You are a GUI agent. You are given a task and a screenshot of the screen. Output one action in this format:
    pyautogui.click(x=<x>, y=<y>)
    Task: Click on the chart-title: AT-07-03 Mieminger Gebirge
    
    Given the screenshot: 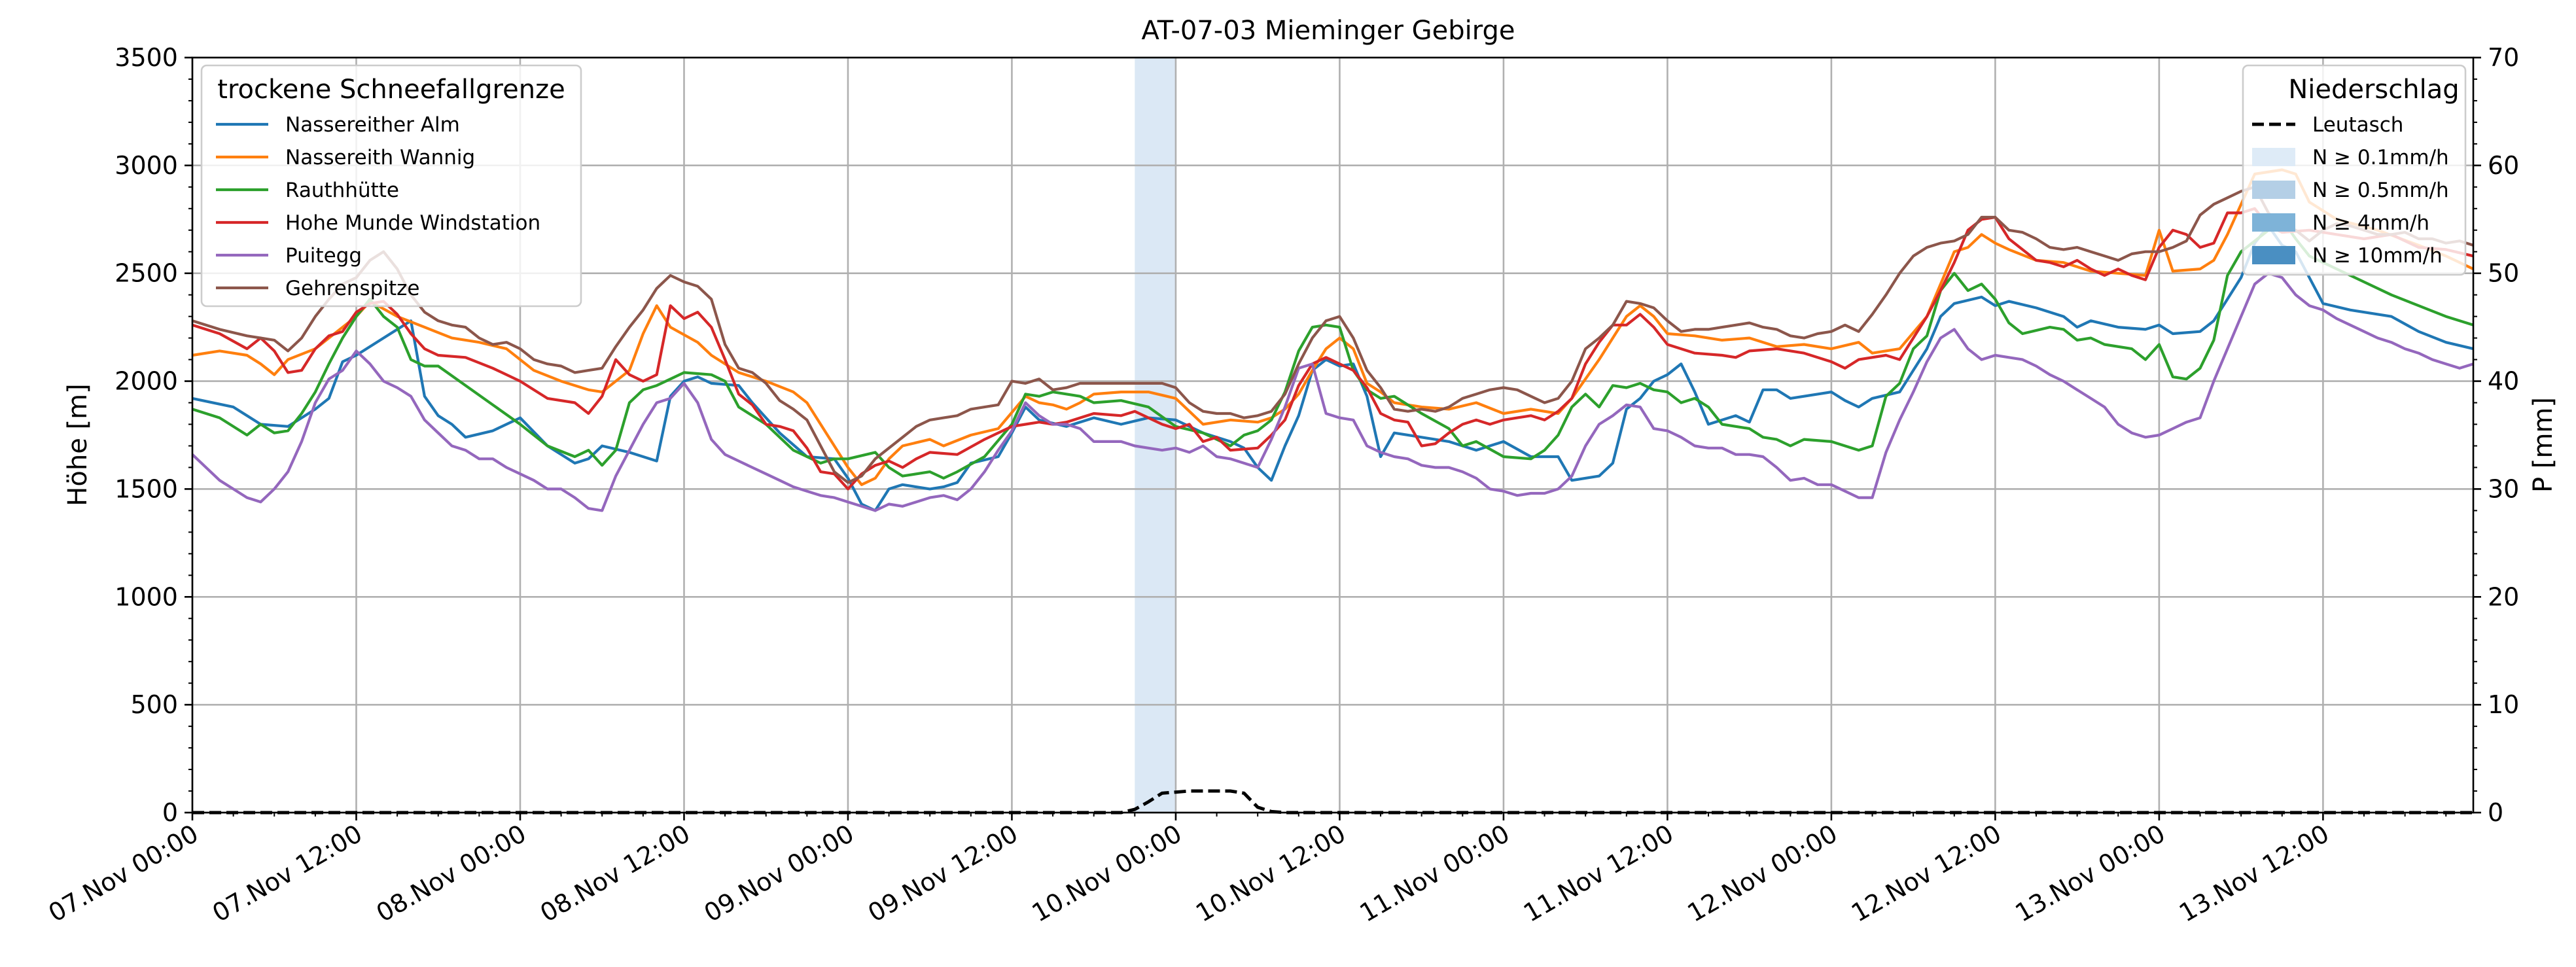 What is the action you would take?
    pyautogui.click(x=1328, y=31)
    